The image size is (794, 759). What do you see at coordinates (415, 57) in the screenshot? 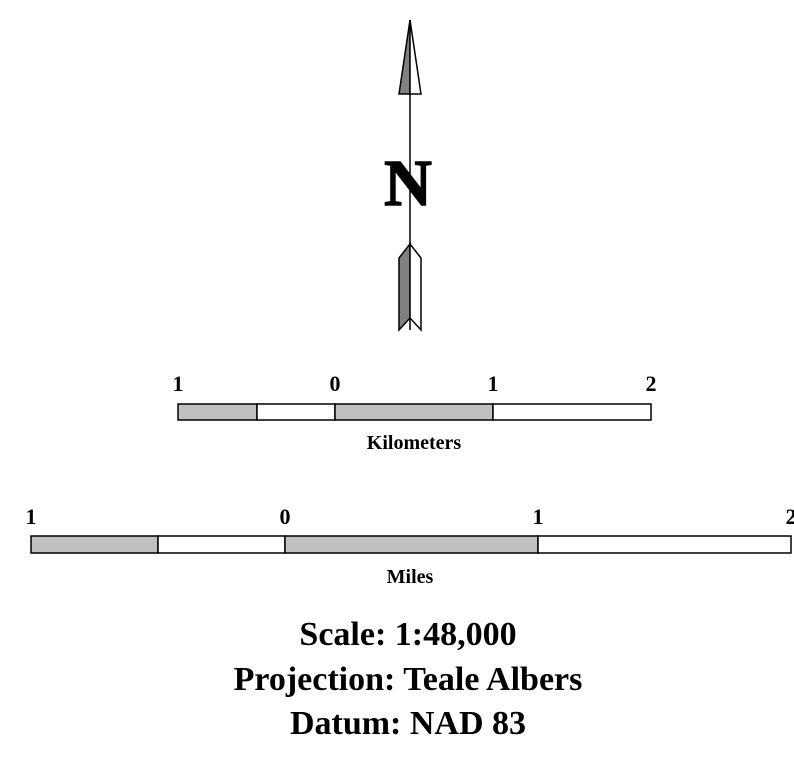
I see `arrow-head-right` at bounding box center [415, 57].